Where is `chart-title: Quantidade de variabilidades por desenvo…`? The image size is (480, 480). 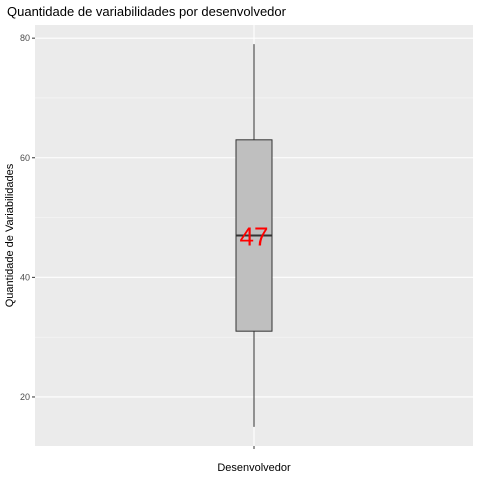 chart-title: Quantidade de variabilidades por desenvo… is located at coordinates (147, 11).